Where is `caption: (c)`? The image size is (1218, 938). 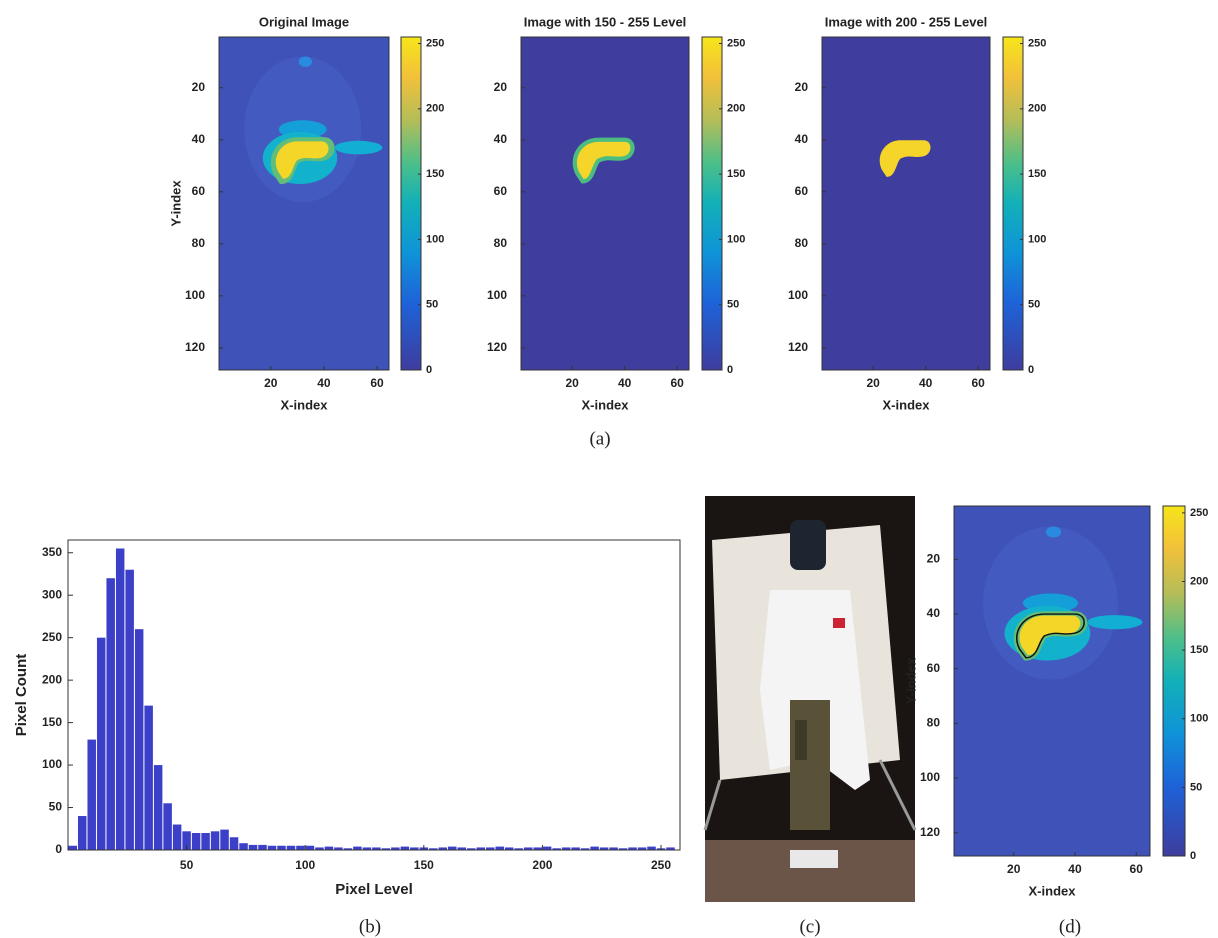
caption: (c) is located at coordinates (809, 926).